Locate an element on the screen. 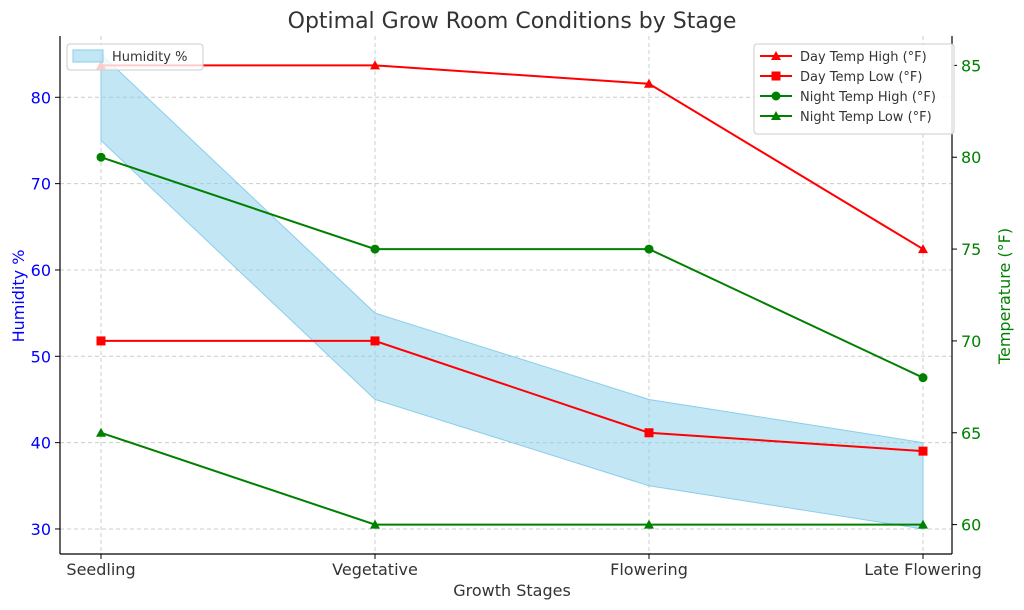 This screenshot has height=610, width=1024. y-left-tick-label: 60 is located at coordinates (41, 270).